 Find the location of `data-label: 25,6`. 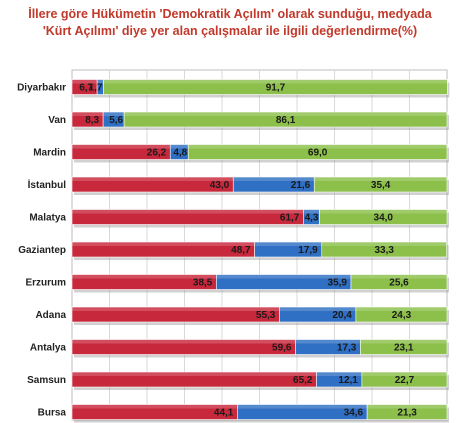

data-label: 25,6 is located at coordinates (399, 283).